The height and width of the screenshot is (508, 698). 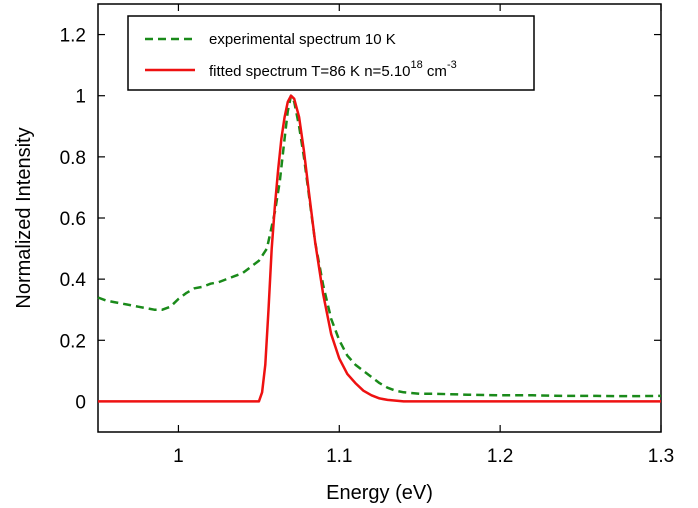 What do you see at coordinates (73, 341) in the screenshot?
I see `y-tick-label: 0.2` at bounding box center [73, 341].